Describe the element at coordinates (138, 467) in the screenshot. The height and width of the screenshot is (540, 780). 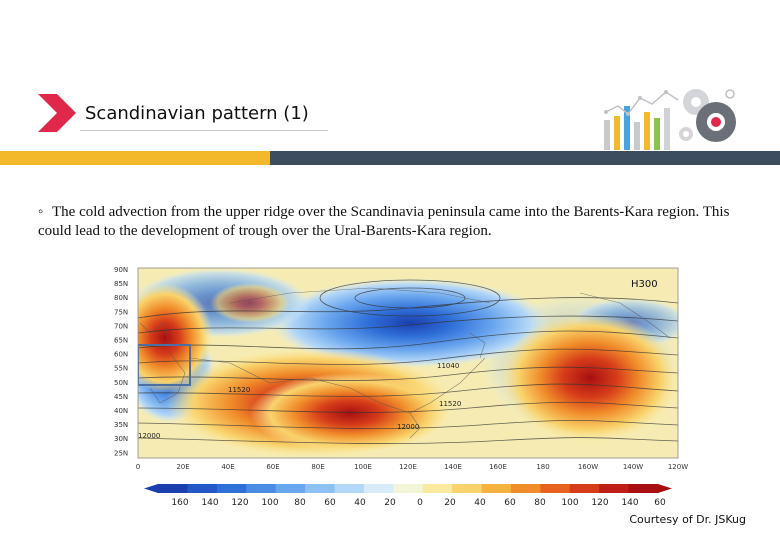
I see `longitude-label: 0` at that location.